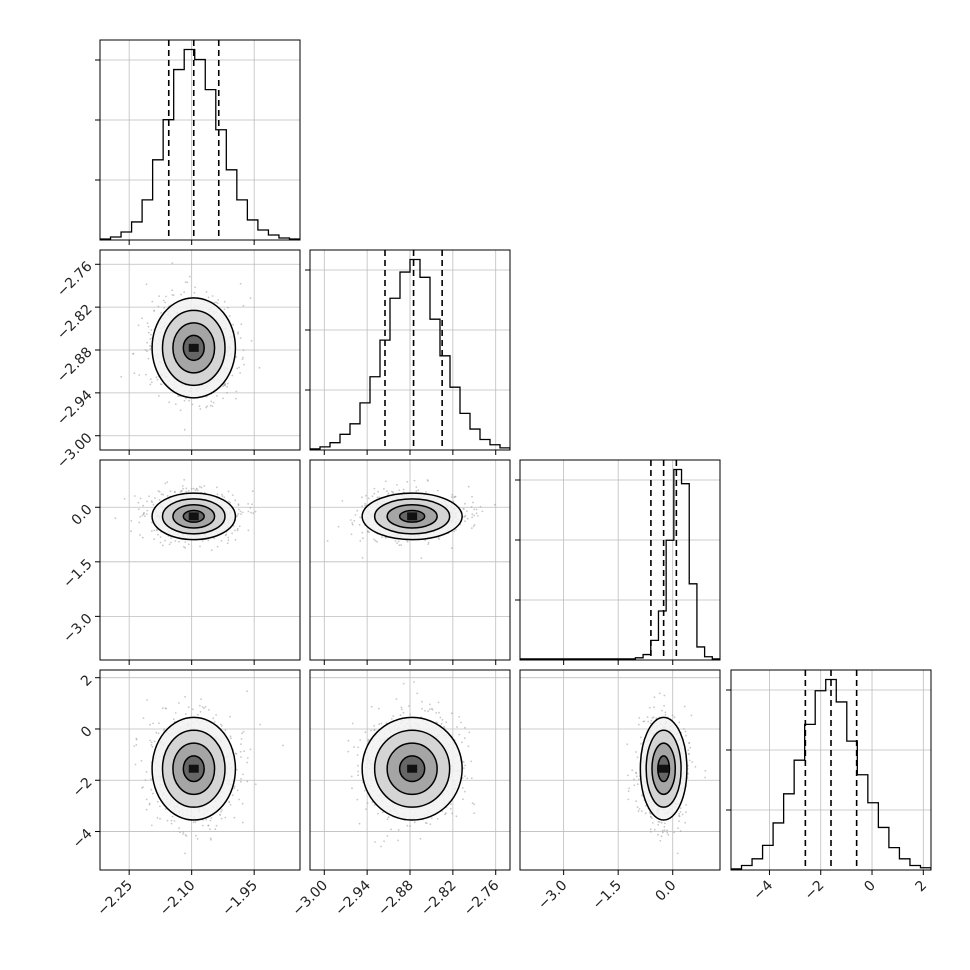 The image size is (970, 970). I want to click on panel-frame, so click(200, 140).